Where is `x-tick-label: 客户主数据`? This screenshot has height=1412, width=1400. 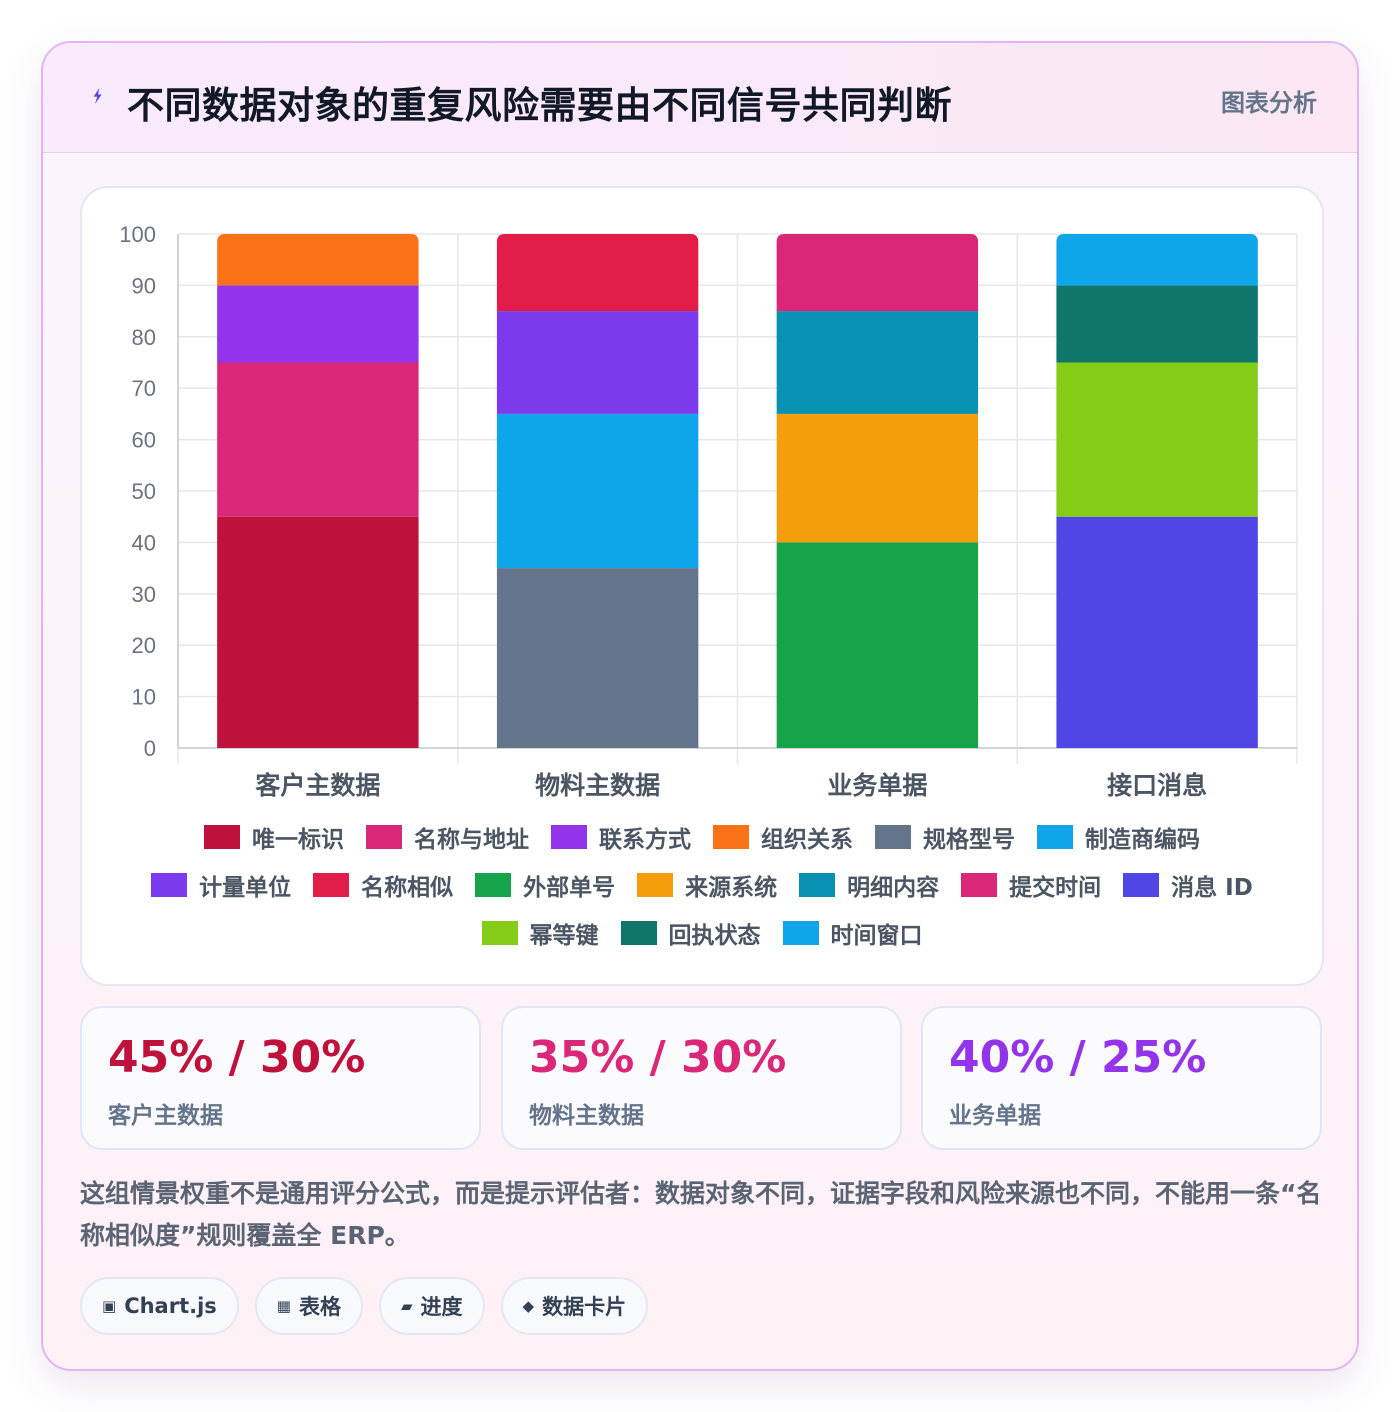 x-tick-label: 客户主数据 is located at coordinates (317, 785).